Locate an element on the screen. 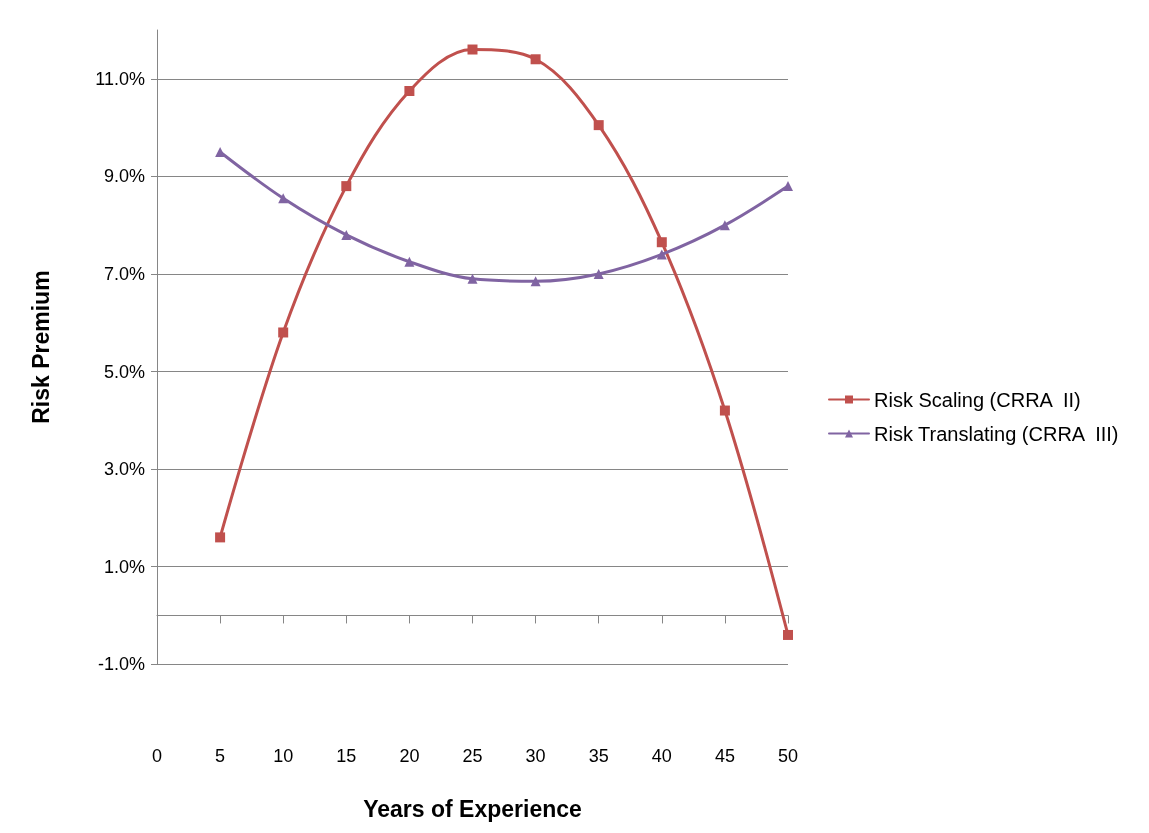 The image size is (1149, 833). x-tick-label: 50 is located at coordinates (788, 756).